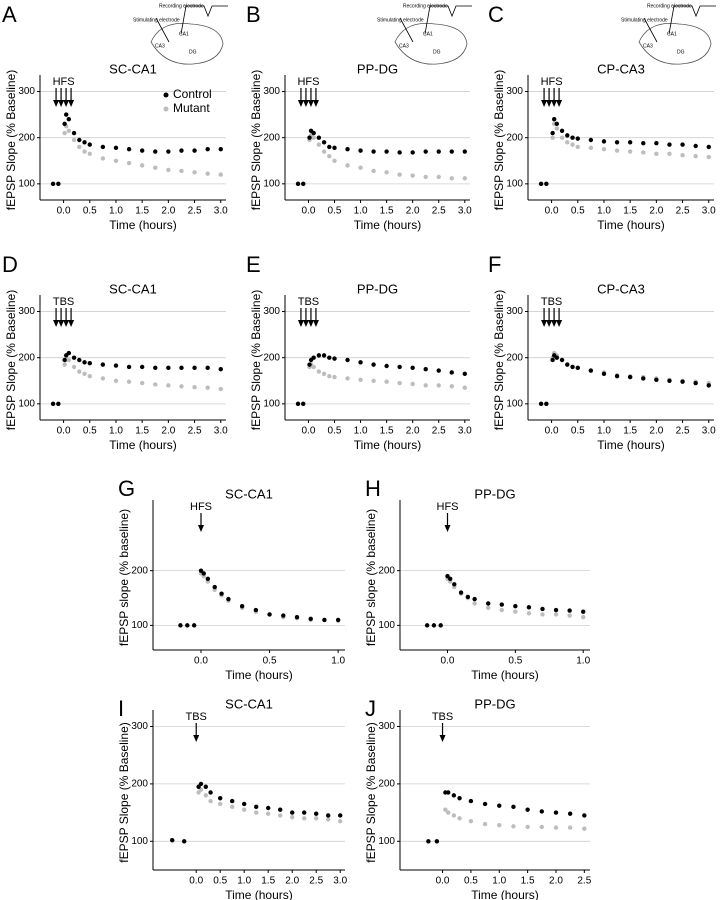 The height and width of the screenshot is (900, 726). Describe the element at coordinates (377, 288) in the screenshot. I see `chart-title: PP-DG` at that location.